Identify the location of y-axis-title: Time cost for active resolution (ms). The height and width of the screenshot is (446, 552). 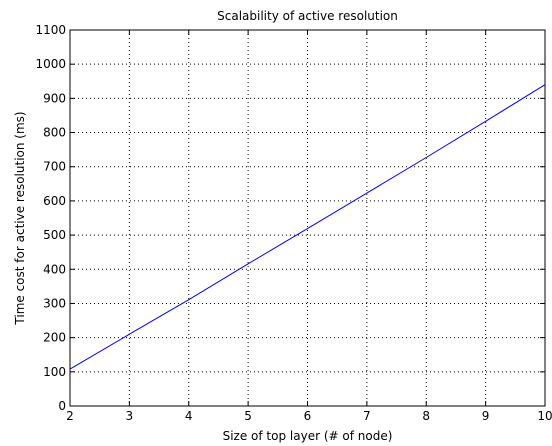
(20, 218).